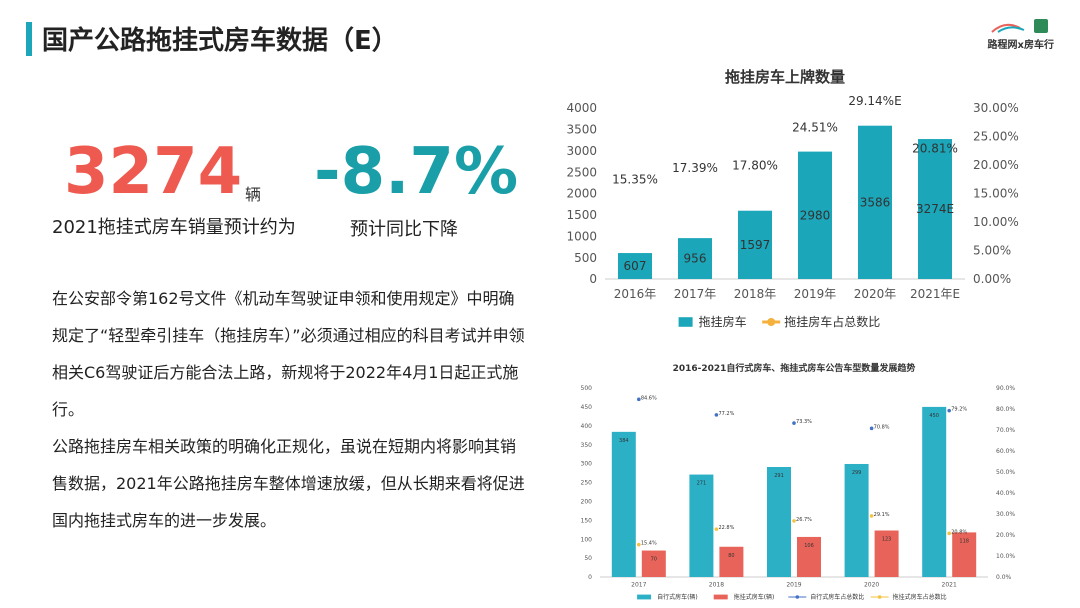 The height and width of the screenshot is (608, 1080). I want to click on line-value-label: 15.4%, so click(649, 544).